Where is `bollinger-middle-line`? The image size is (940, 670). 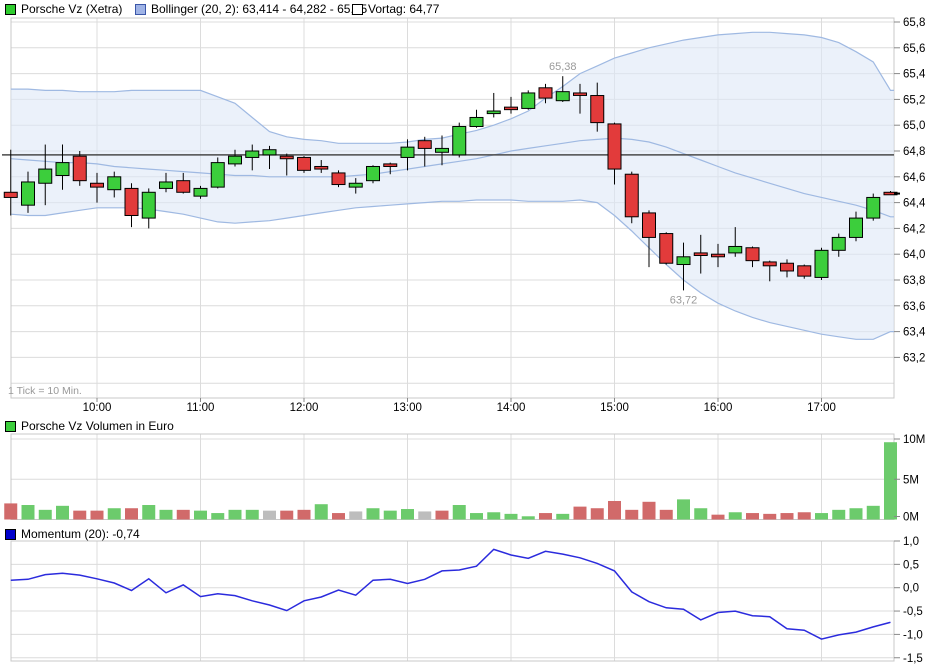
bollinger-middle-line is located at coordinates (452, 177).